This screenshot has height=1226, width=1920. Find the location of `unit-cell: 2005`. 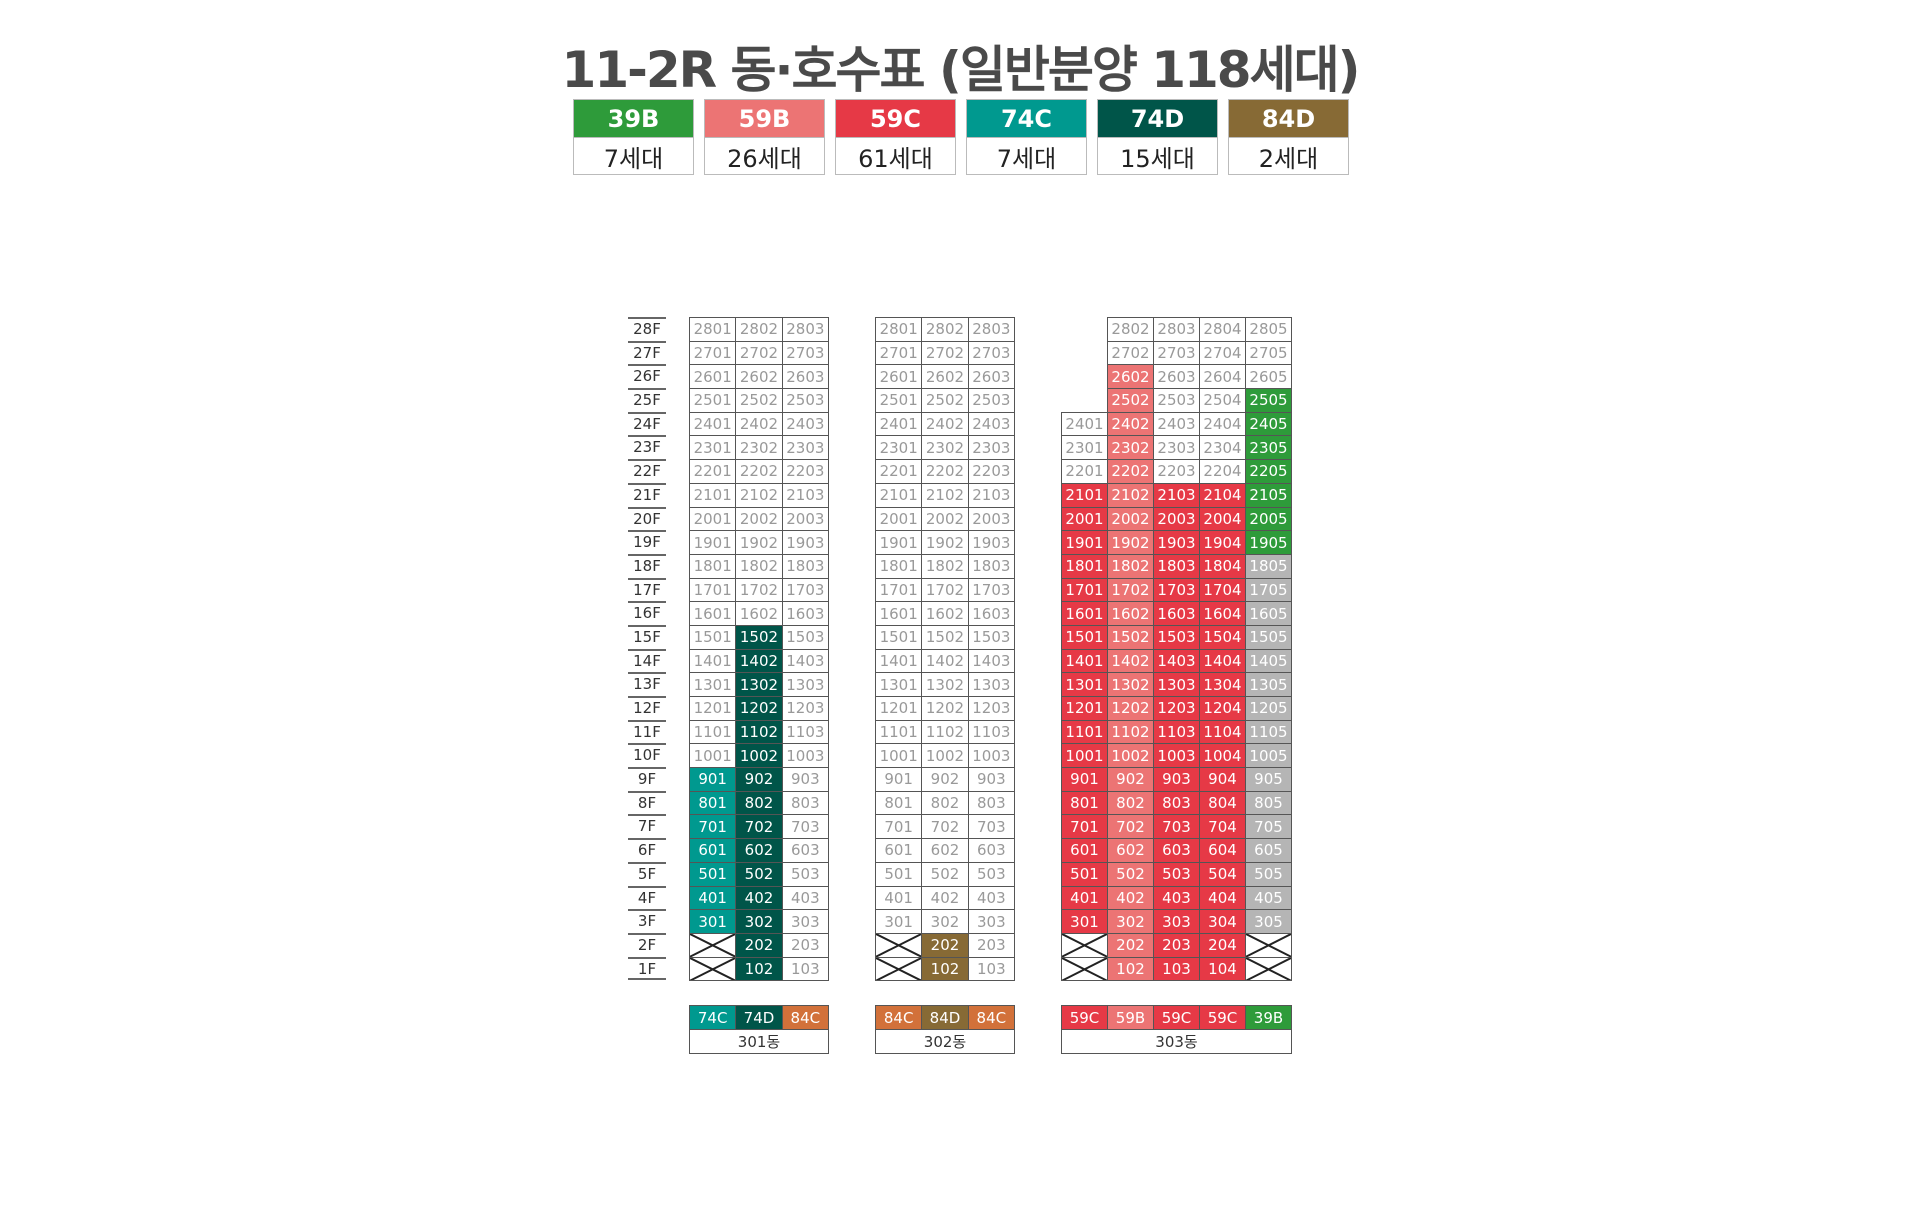

unit-cell: 2005 is located at coordinates (1268, 519).